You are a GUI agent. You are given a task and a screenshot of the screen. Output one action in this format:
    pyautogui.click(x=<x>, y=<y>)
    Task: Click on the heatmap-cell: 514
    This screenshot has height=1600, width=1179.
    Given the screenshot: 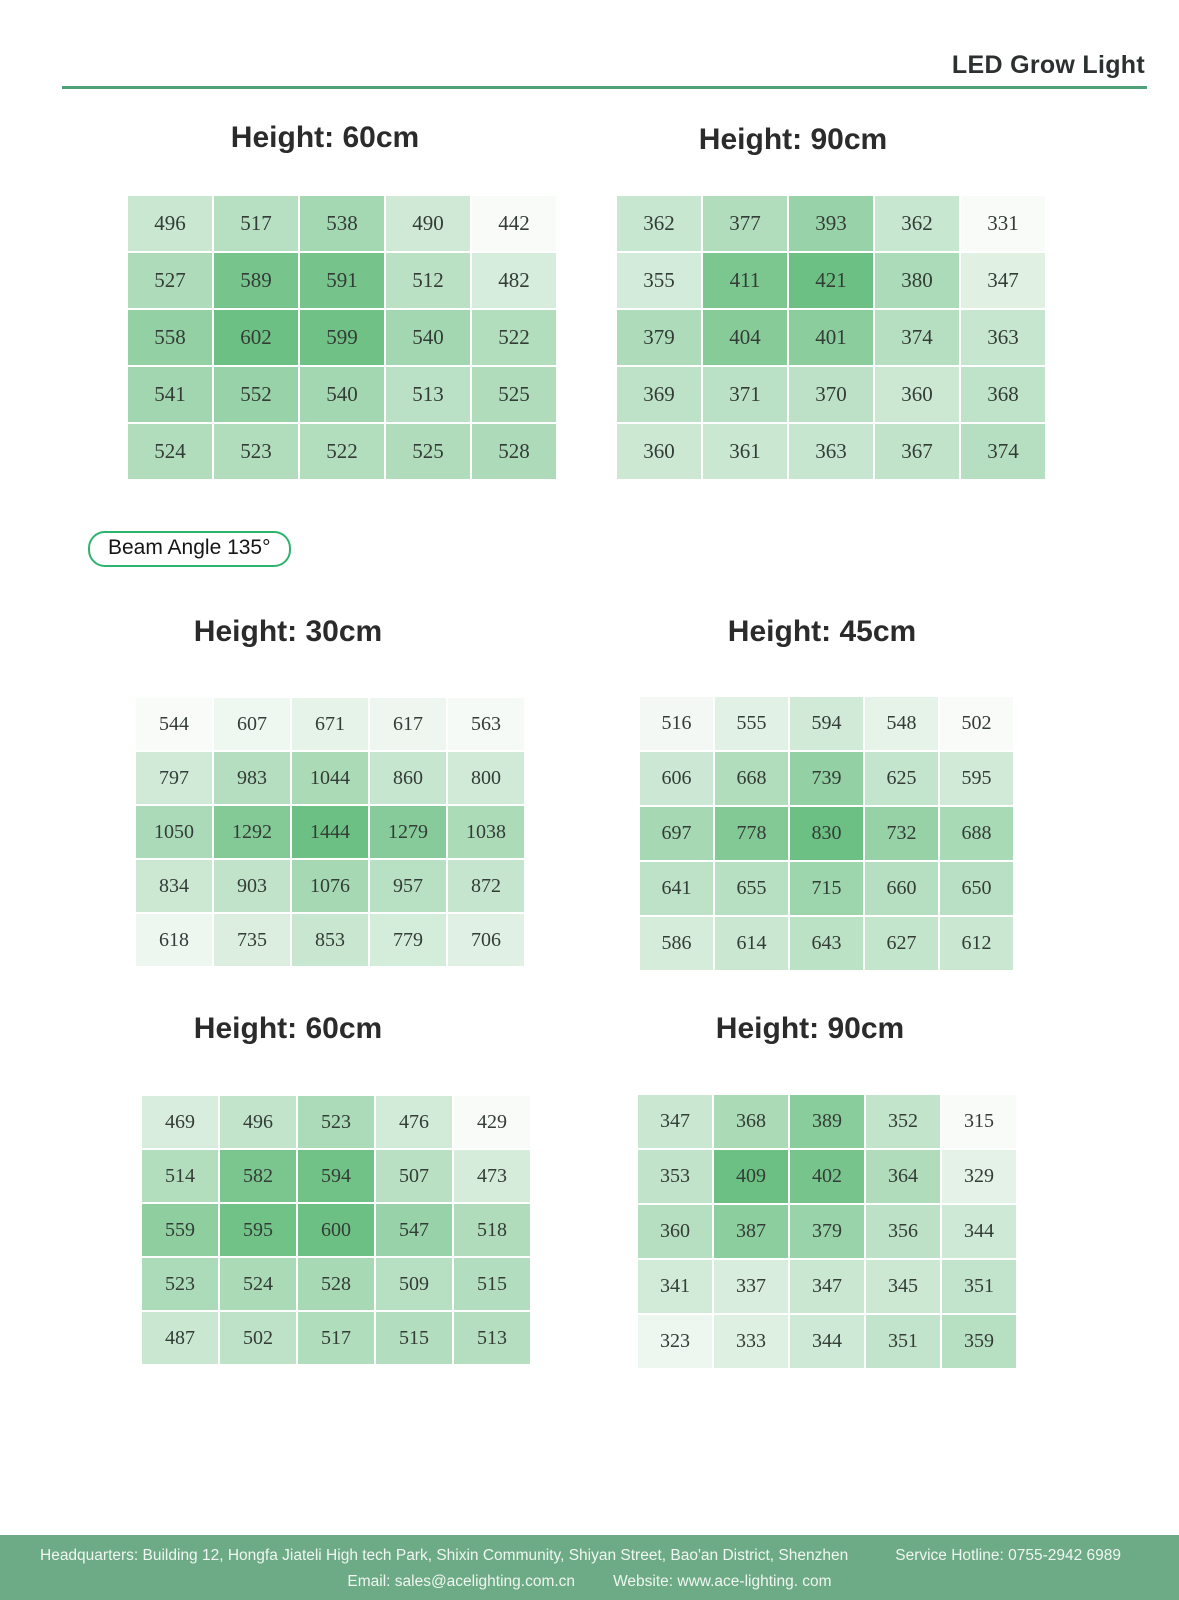 What is the action you would take?
    pyautogui.click(x=180, y=1176)
    